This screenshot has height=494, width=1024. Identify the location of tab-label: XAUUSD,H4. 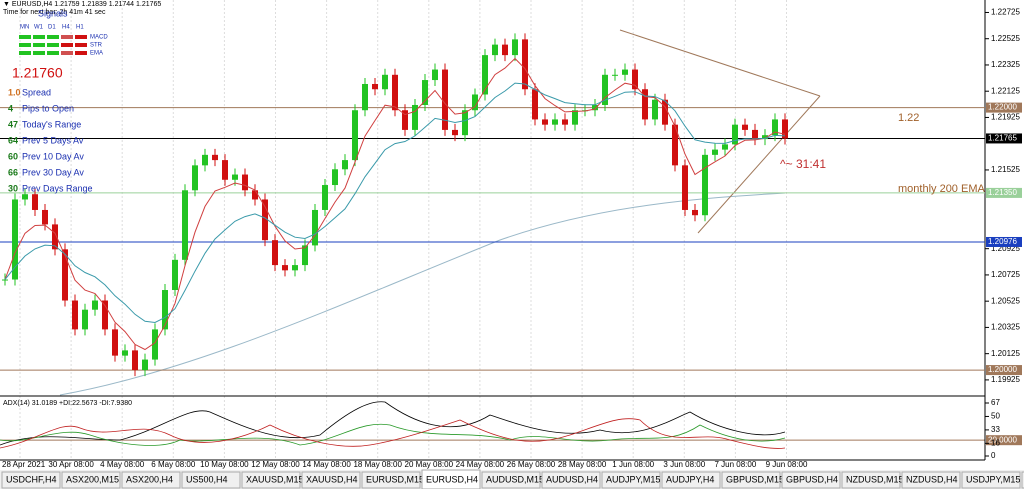
(332, 479).